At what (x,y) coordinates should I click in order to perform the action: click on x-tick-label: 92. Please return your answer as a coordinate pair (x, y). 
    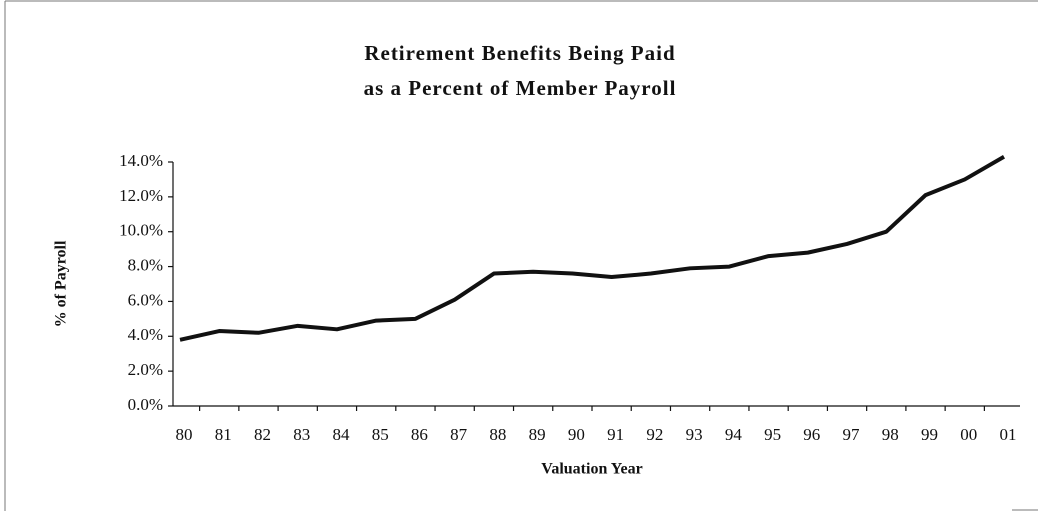
    Looking at the image, I should click on (654, 434).